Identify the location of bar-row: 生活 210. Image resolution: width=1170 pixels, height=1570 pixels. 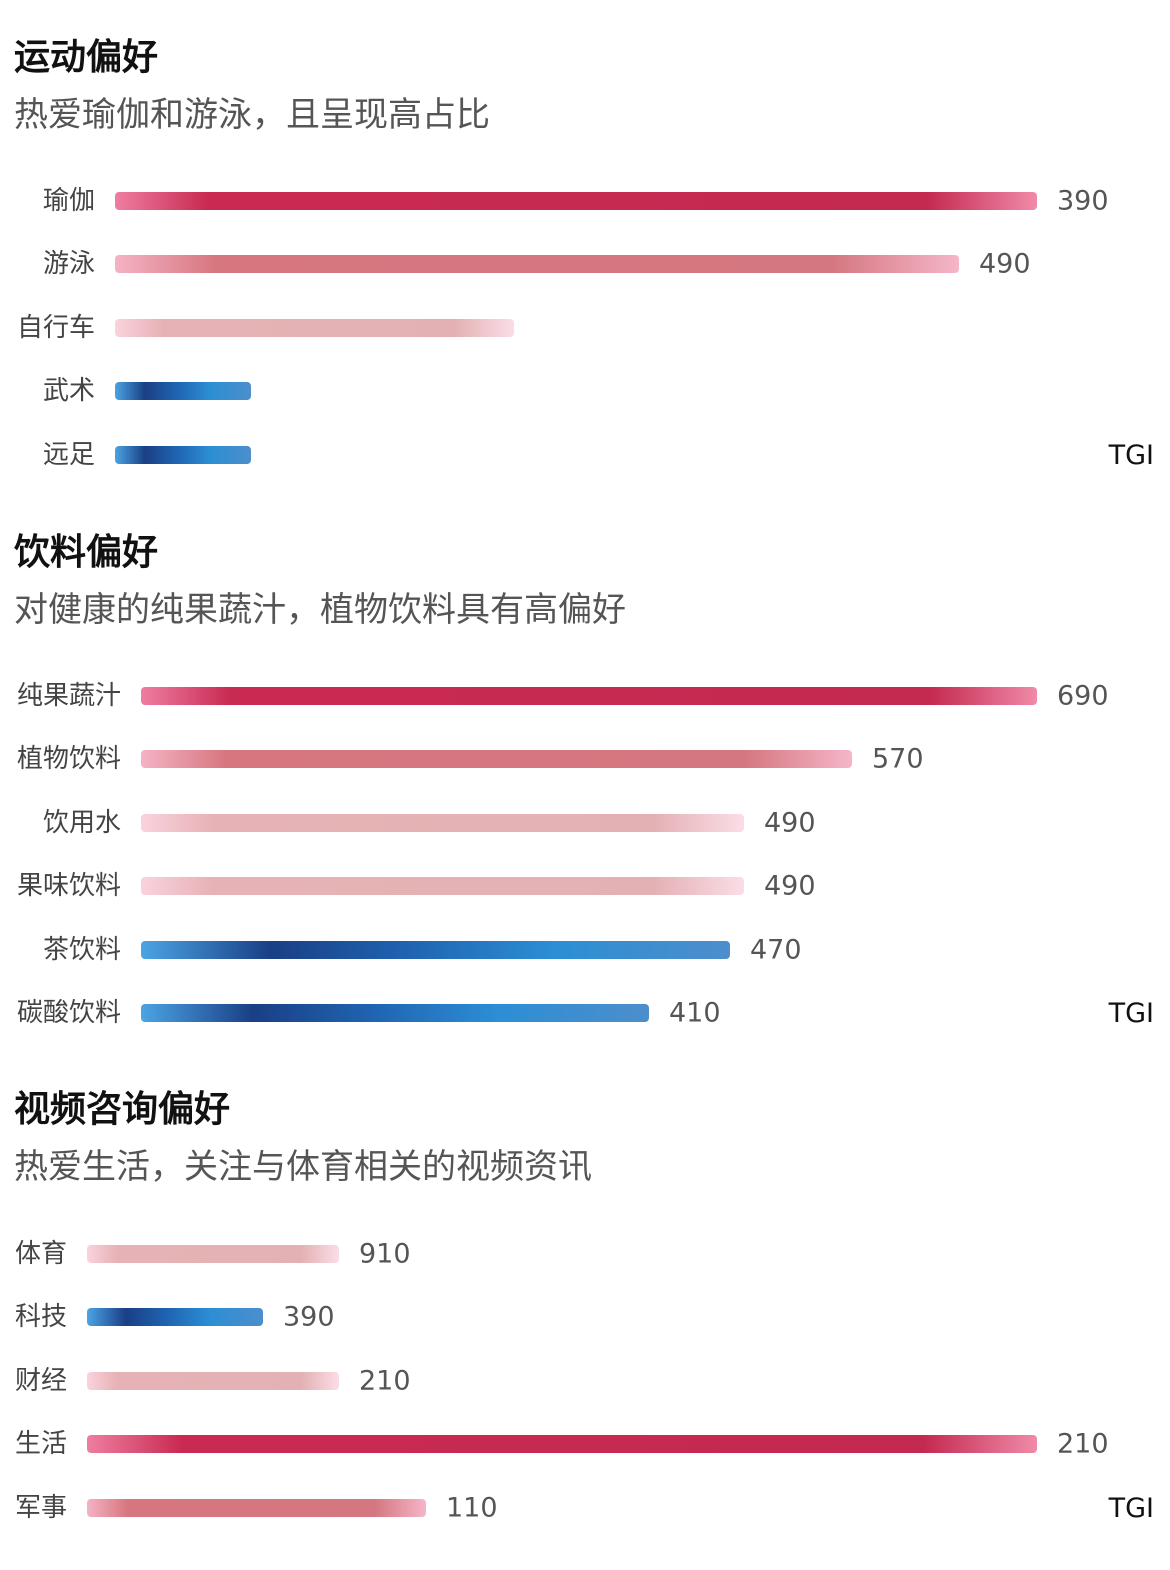
(585, 1444).